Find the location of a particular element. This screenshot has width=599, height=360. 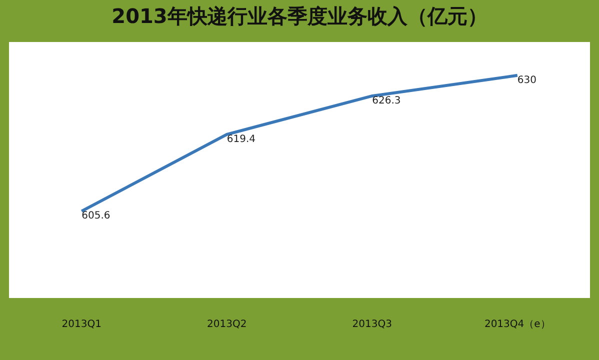

data-label: 630 is located at coordinates (526, 80).